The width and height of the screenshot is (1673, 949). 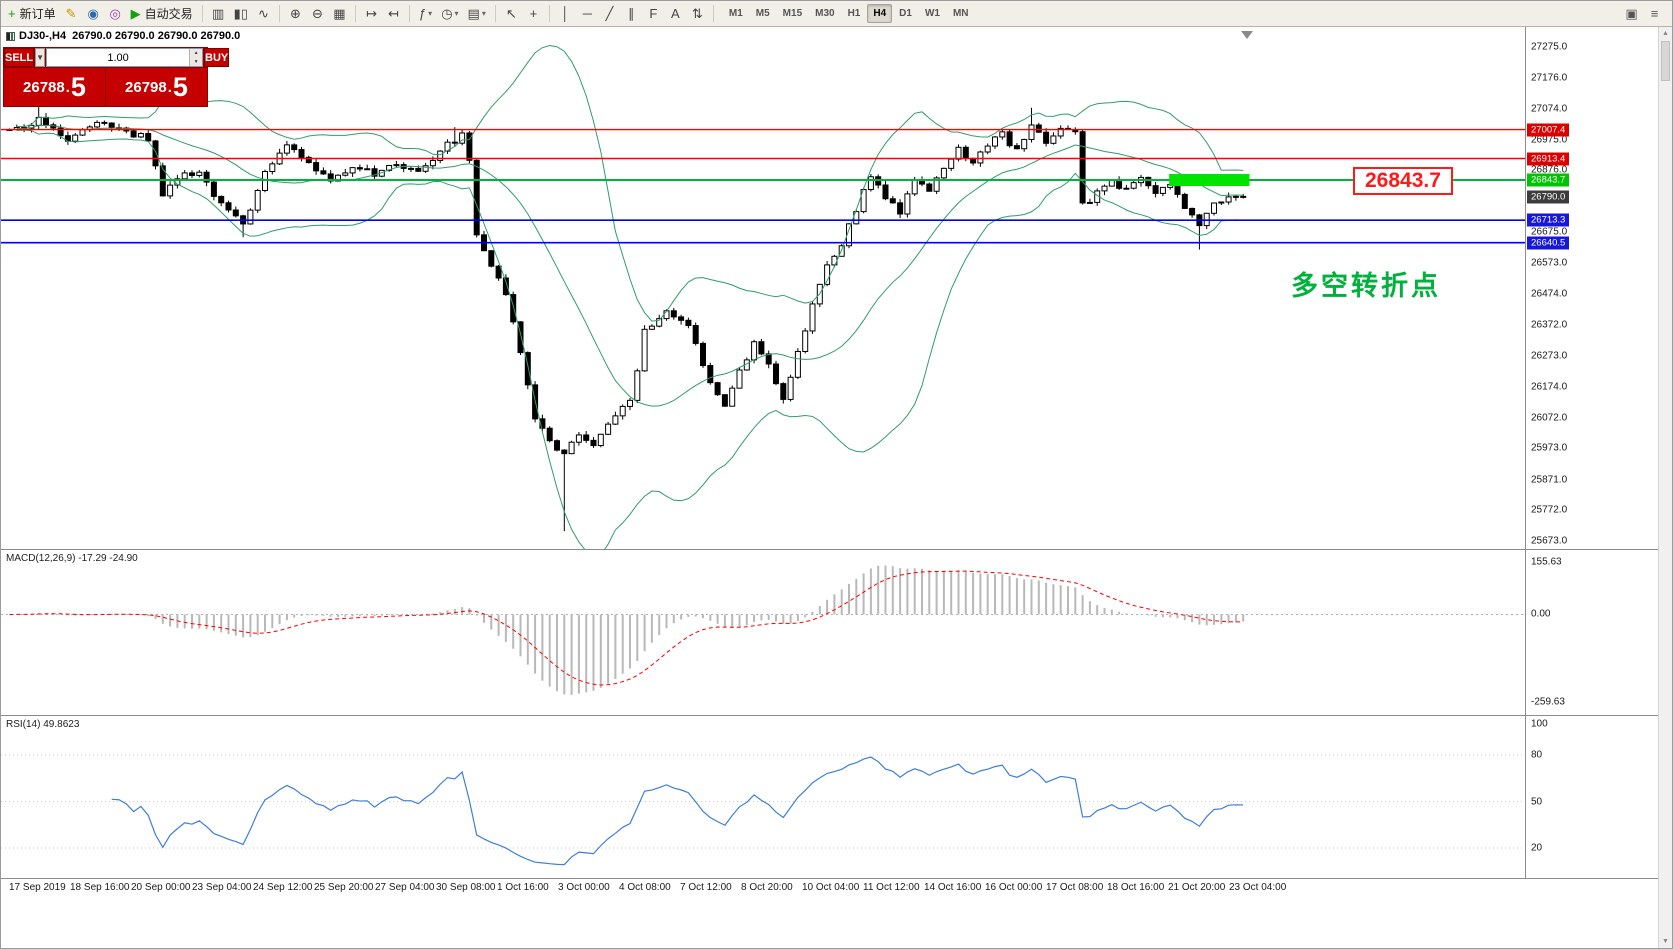 What do you see at coordinates (565, 13) in the screenshot?
I see `vertical-line-icon: │` at bounding box center [565, 13].